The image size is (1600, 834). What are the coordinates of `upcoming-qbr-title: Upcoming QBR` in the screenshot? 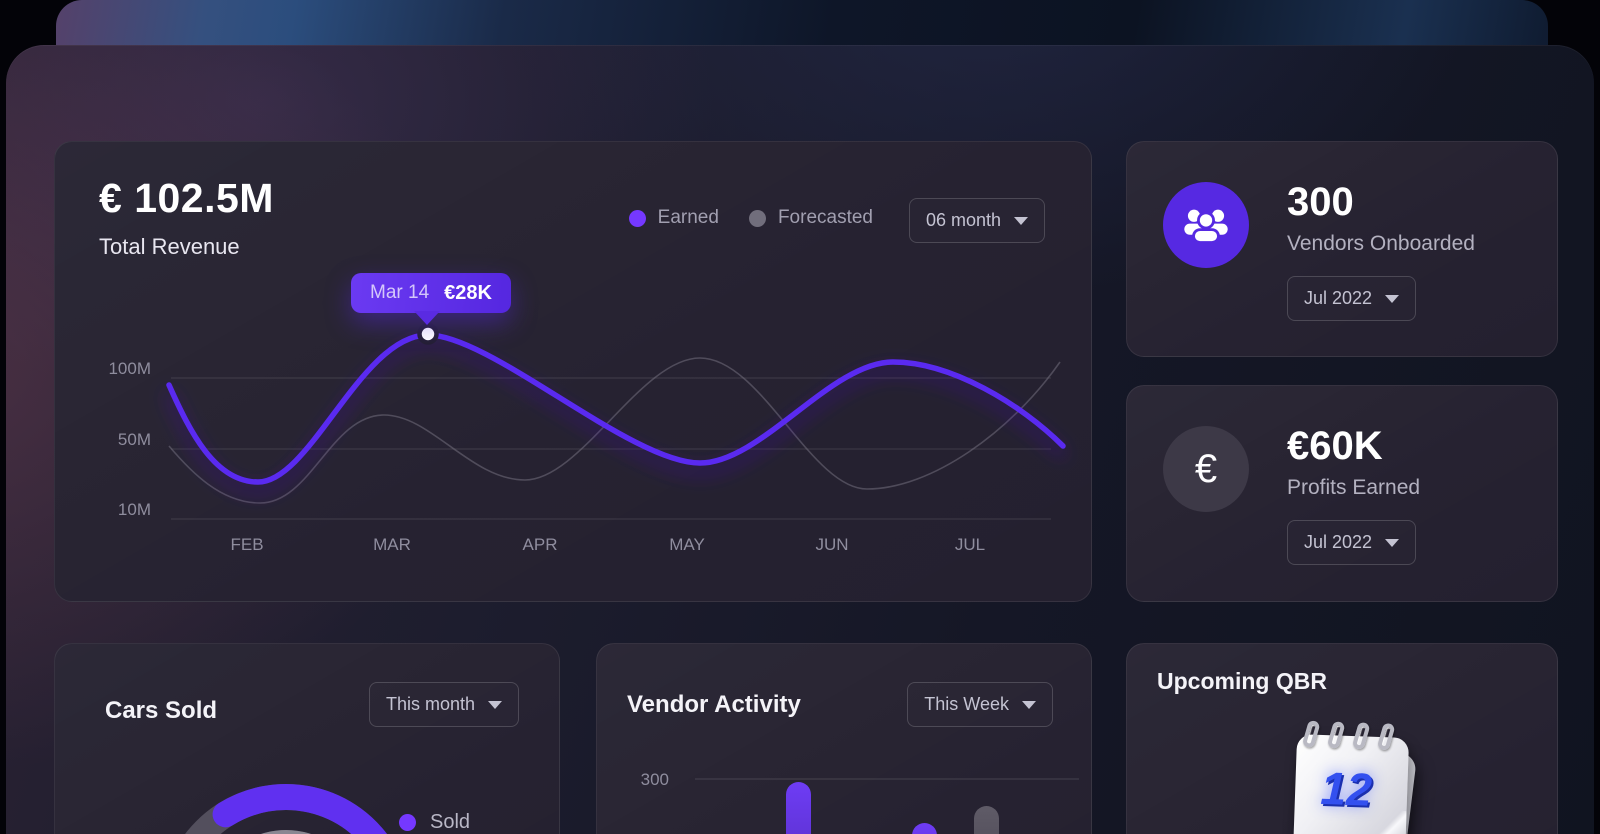 It's located at (1242, 681).